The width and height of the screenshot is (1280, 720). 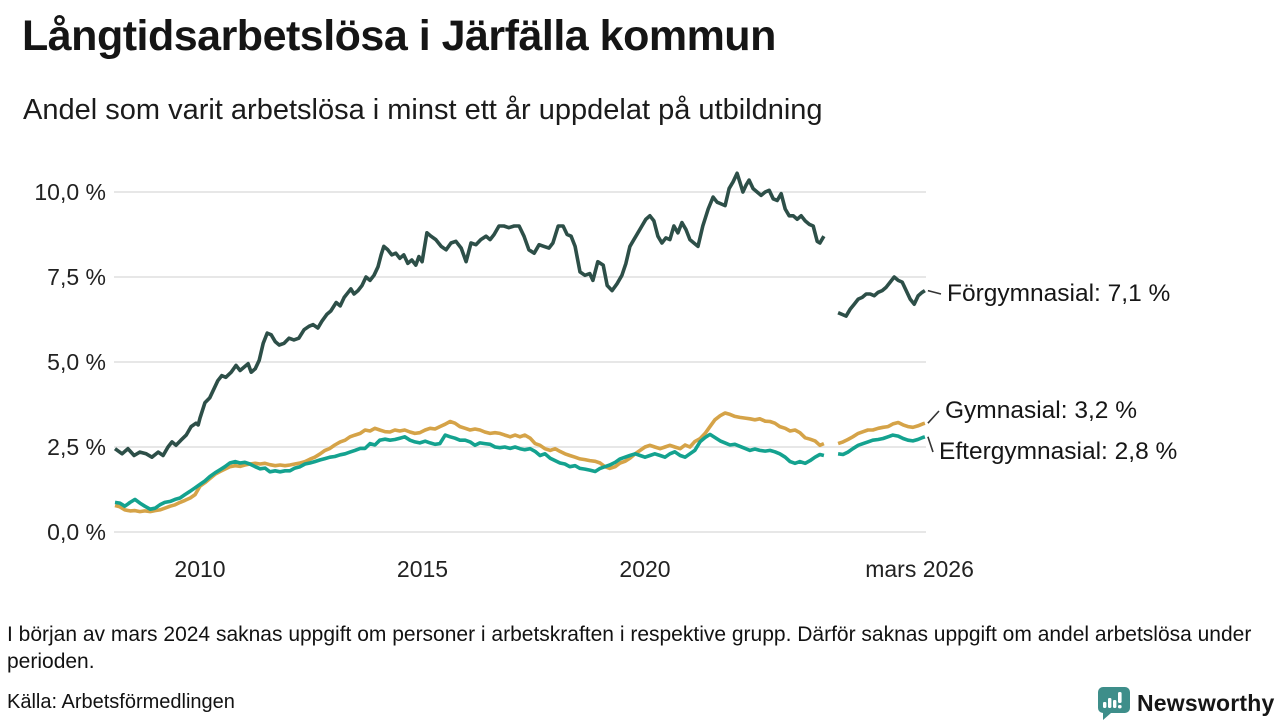 What do you see at coordinates (1058, 451) in the screenshot?
I see `series-end-label-eftergymnasial: Eftergymnasial: 2,8 %` at bounding box center [1058, 451].